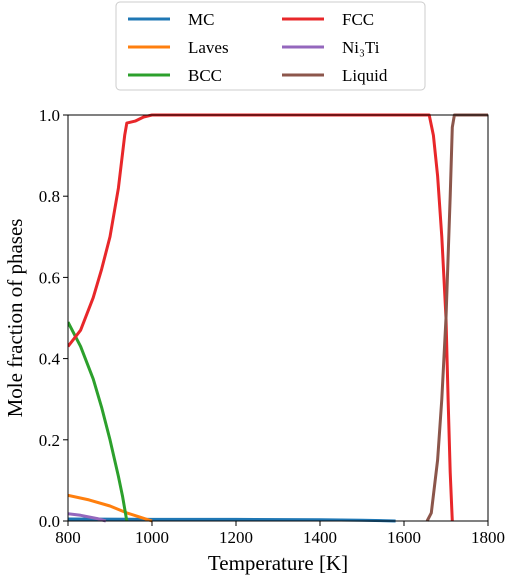 This screenshot has height=579, width=512. What do you see at coordinates (208, 47) in the screenshot?
I see `legend-label: Laves` at bounding box center [208, 47].